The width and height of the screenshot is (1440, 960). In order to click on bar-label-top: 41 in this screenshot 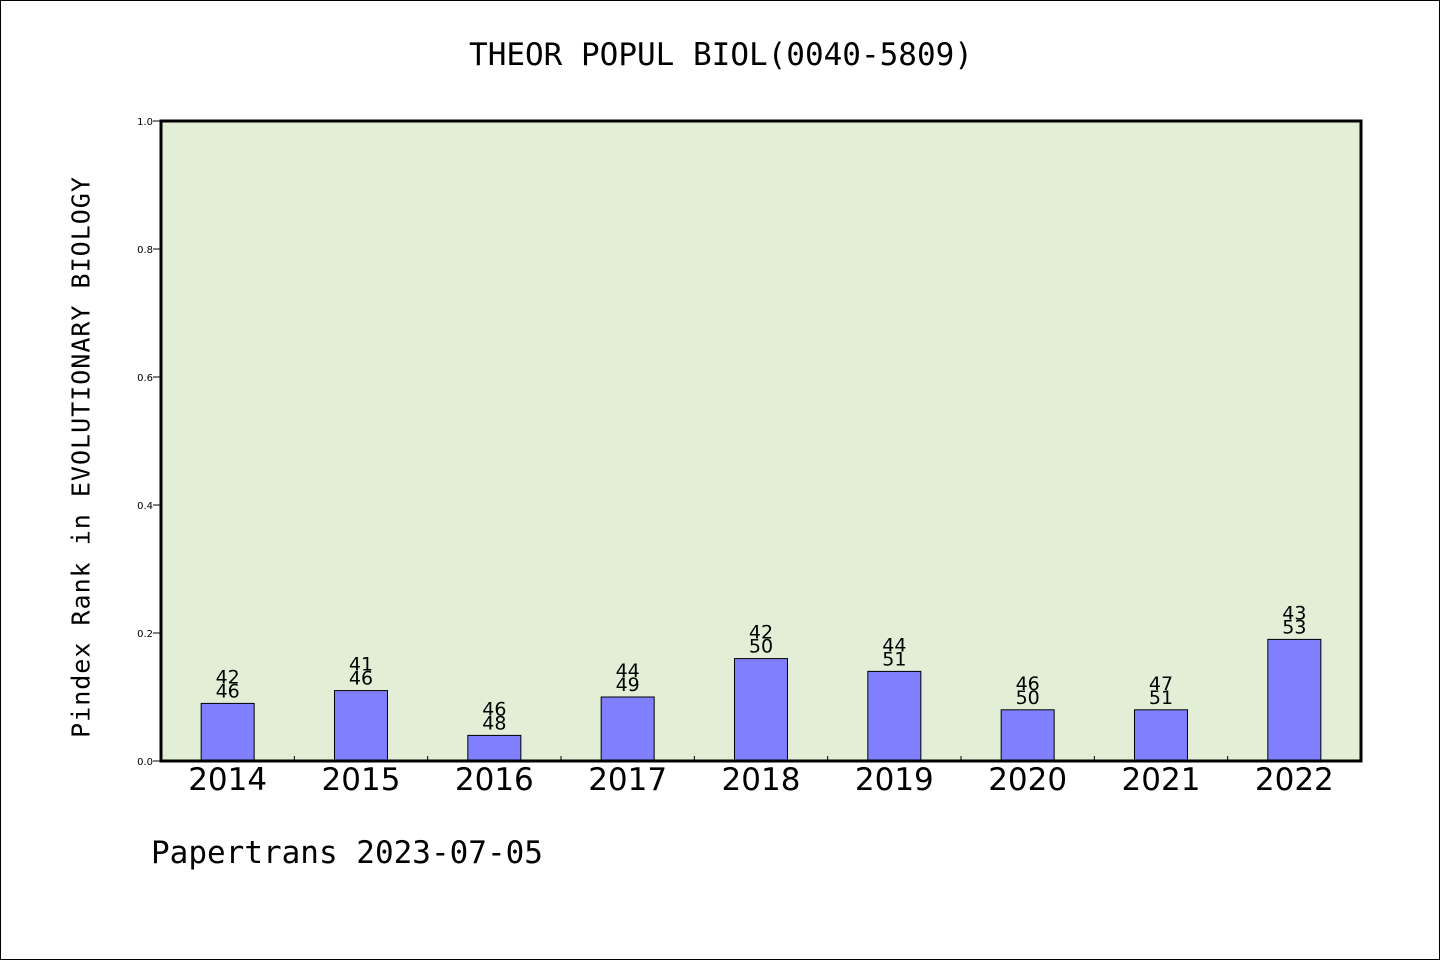, I will do `click(361, 665)`.